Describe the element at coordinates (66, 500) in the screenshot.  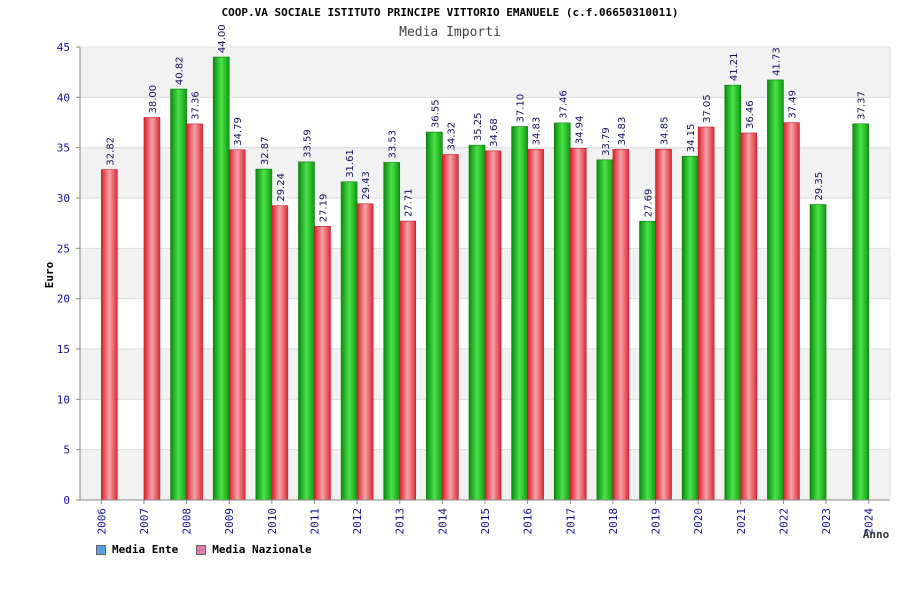
I see `y-tick-label: 0` at that location.